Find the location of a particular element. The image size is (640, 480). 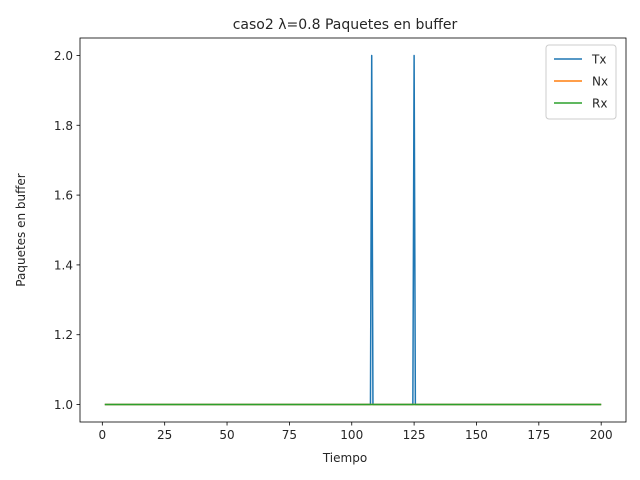

x-tick-label: 50 is located at coordinates (226, 435).